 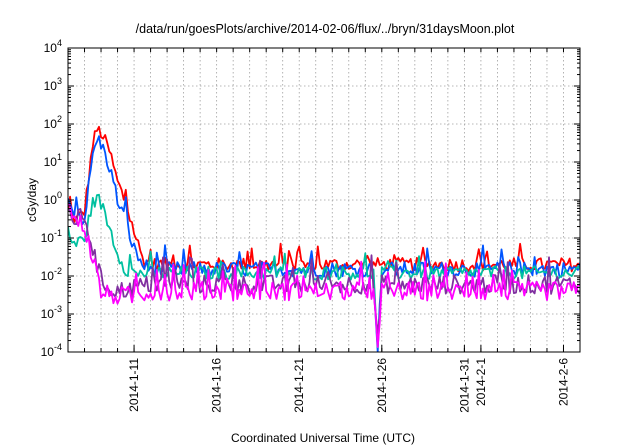 I want to click on y-axis-label: cGy/day, so click(x=32, y=200).